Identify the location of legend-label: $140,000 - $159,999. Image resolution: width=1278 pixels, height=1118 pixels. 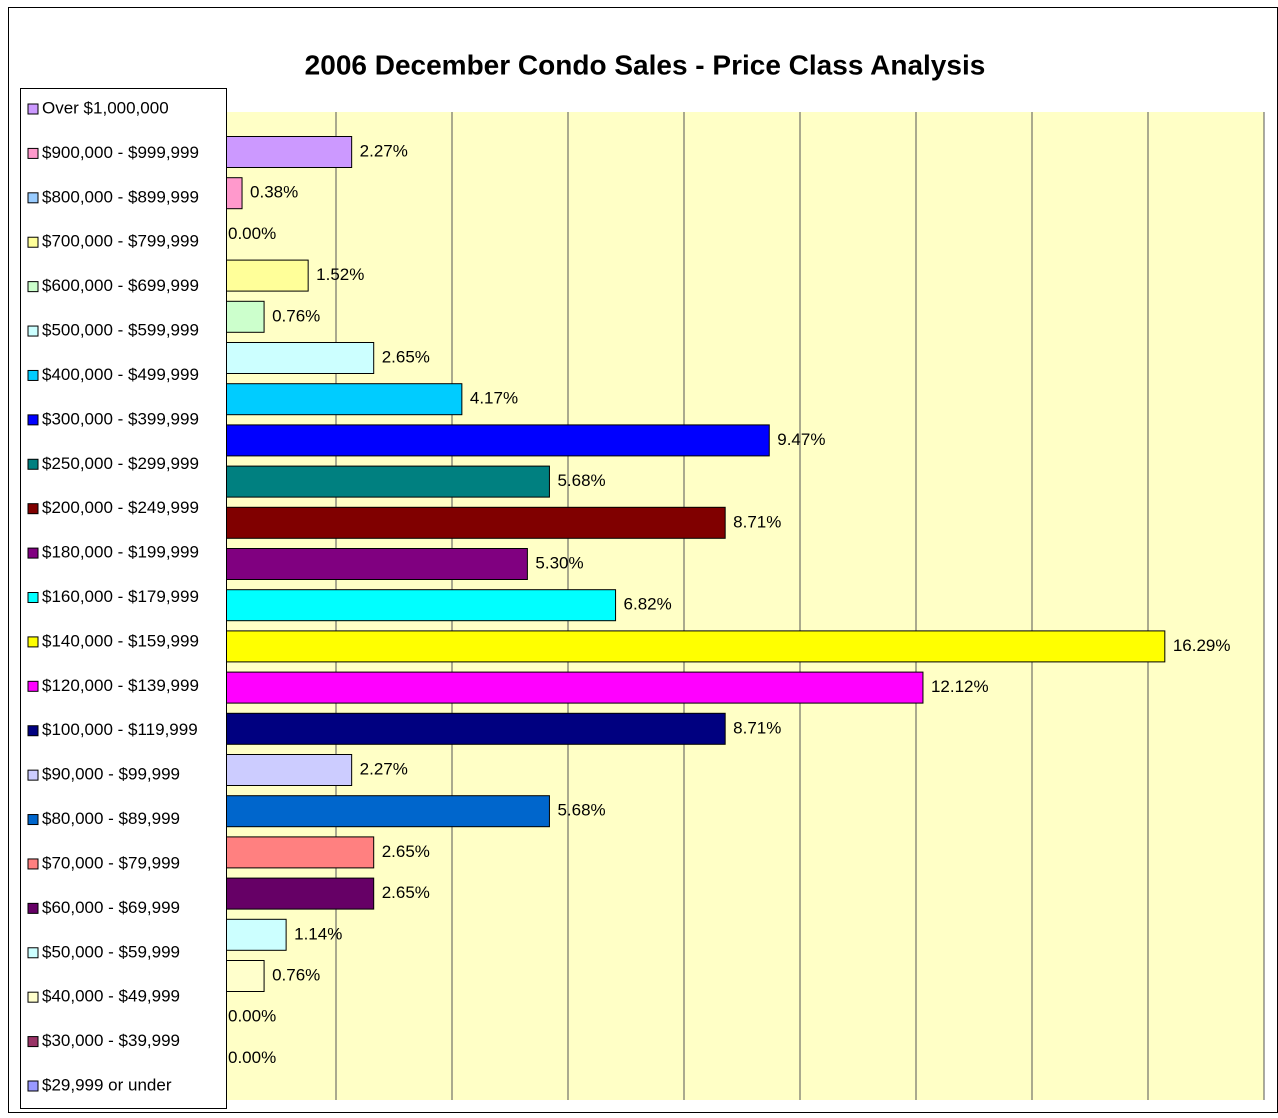
(120, 640).